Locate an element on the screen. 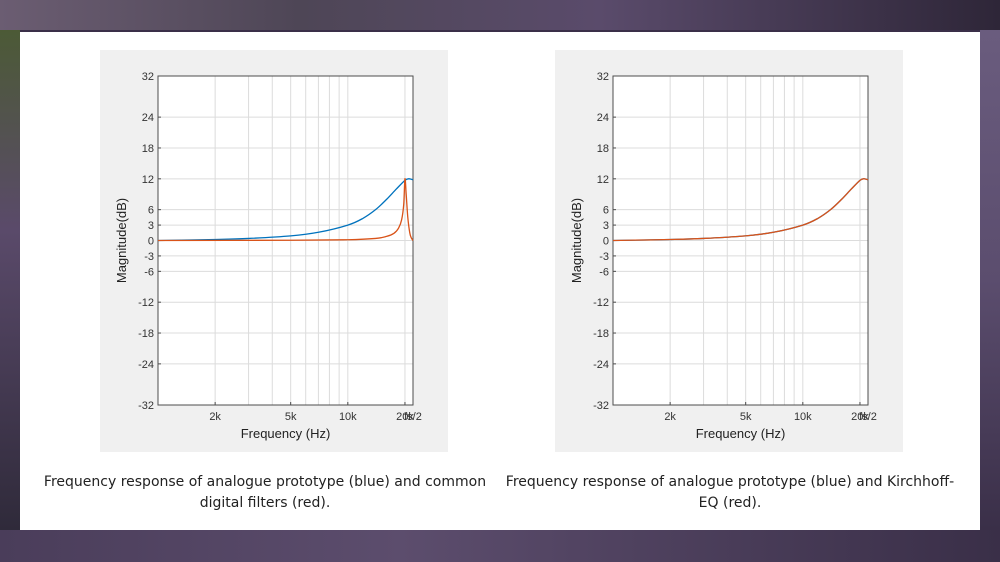 The image size is (1000, 562). background-right is located at coordinates (990, 280).